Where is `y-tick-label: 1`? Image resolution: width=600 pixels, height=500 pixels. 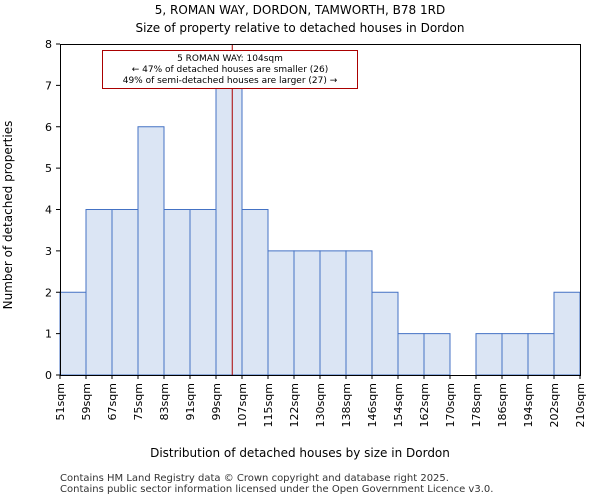
y-tick-label: 1 is located at coordinates (48, 334).